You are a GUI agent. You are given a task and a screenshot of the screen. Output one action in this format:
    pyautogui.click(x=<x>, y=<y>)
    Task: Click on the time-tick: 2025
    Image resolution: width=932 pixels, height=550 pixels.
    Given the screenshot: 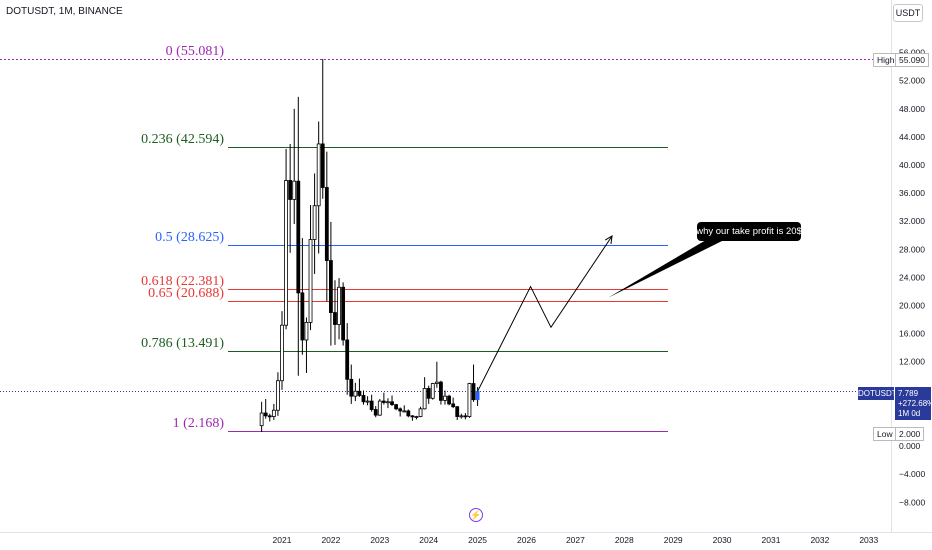 What is the action you would take?
    pyautogui.click(x=477, y=540)
    